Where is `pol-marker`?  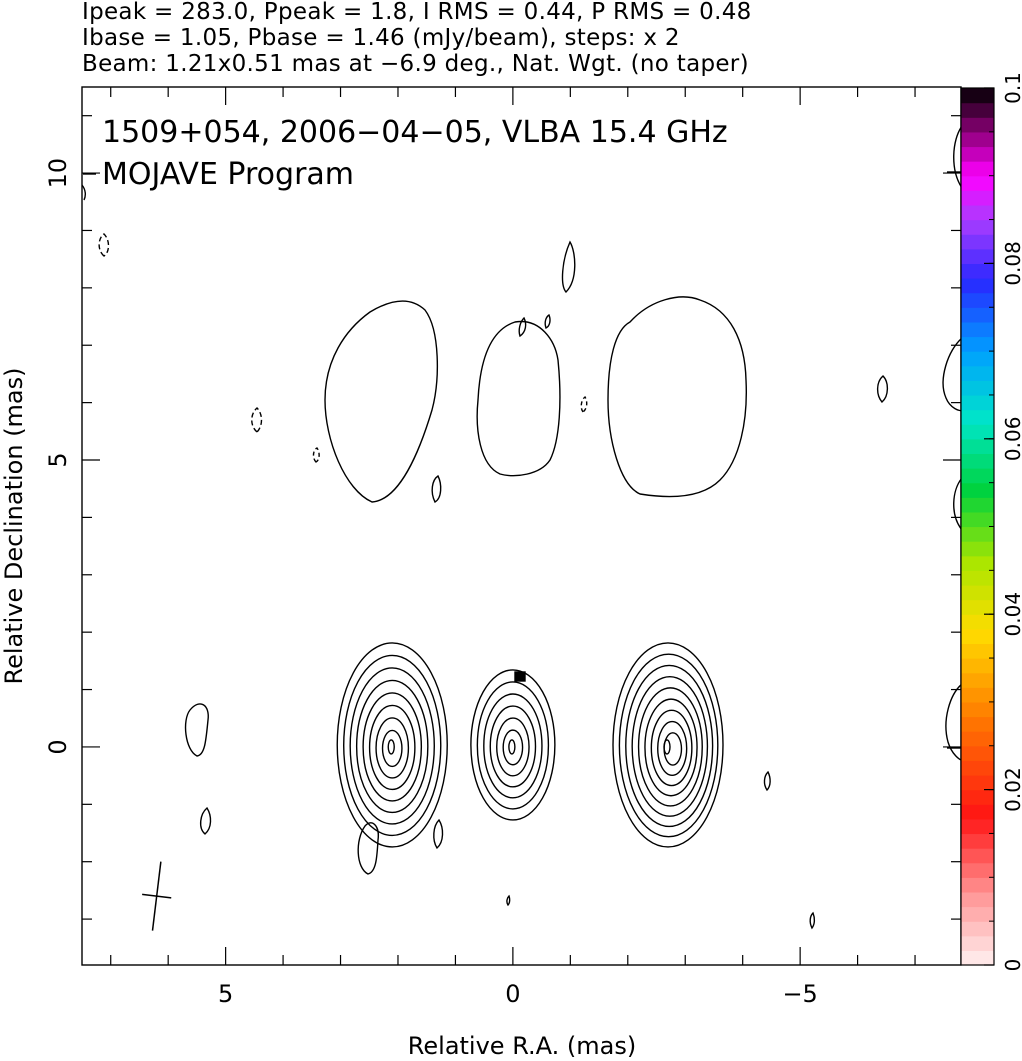
pol-marker is located at coordinates (520, 676).